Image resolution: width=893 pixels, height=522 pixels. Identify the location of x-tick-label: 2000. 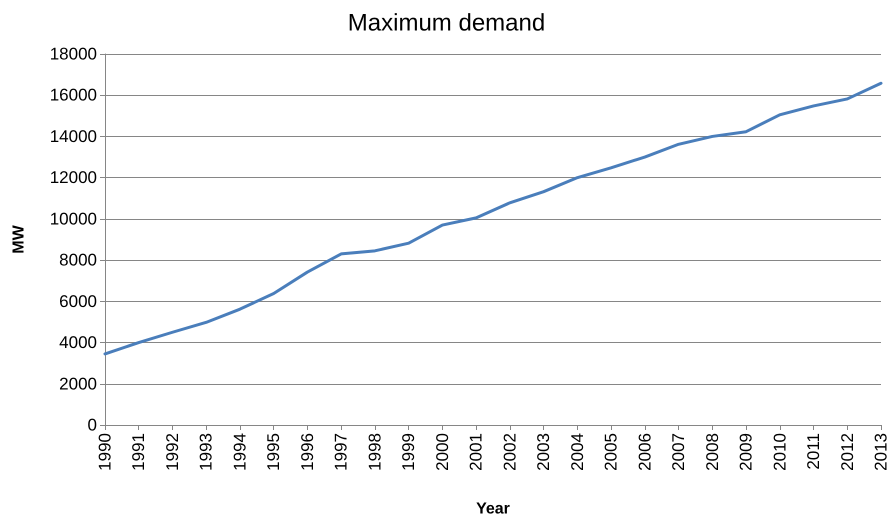
(442, 452).